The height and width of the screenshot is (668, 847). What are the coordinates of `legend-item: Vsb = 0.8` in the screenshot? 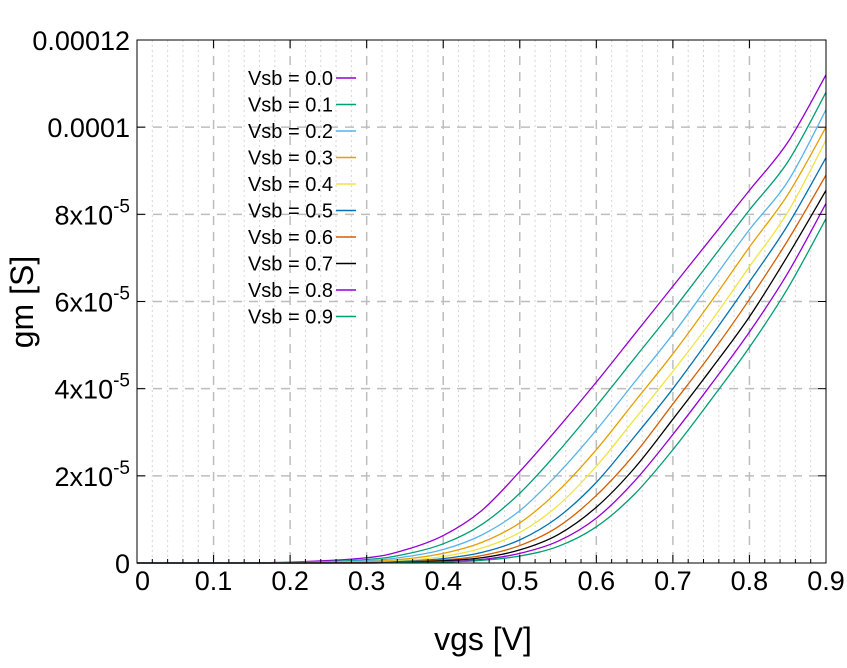 It's located at (302, 291).